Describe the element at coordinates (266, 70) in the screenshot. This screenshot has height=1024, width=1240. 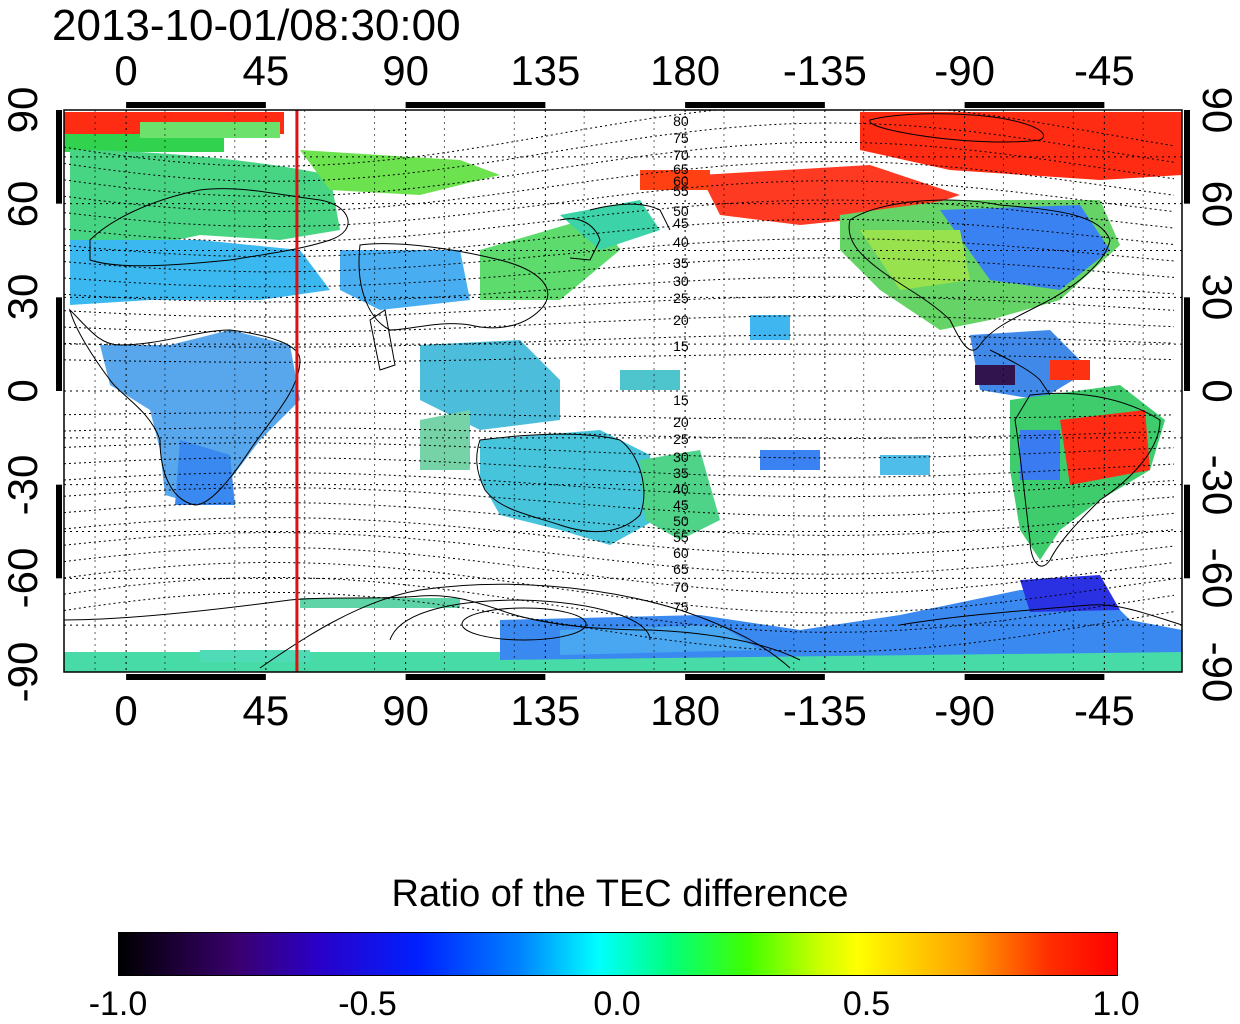
I see `top-tick-label: 45` at that location.